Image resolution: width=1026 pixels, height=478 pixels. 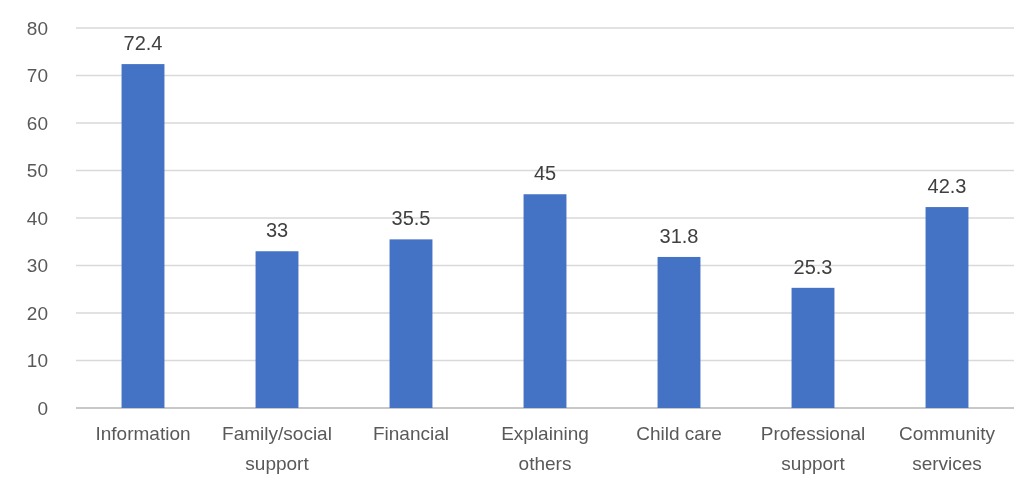 What do you see at coordinates (277, 448) in the screenshot?
I see `x-tick-label: Family/social support` at bounding box center [277, 448].